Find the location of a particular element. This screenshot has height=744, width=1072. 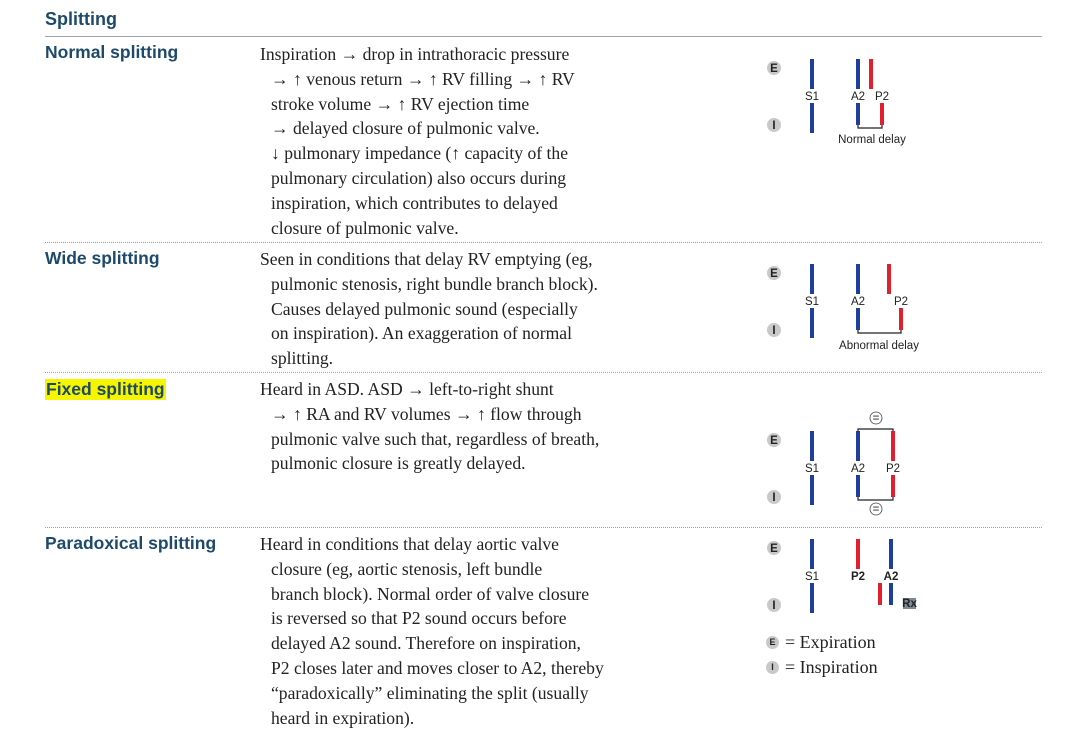

rx-icon is located at coordinates (909, 603).